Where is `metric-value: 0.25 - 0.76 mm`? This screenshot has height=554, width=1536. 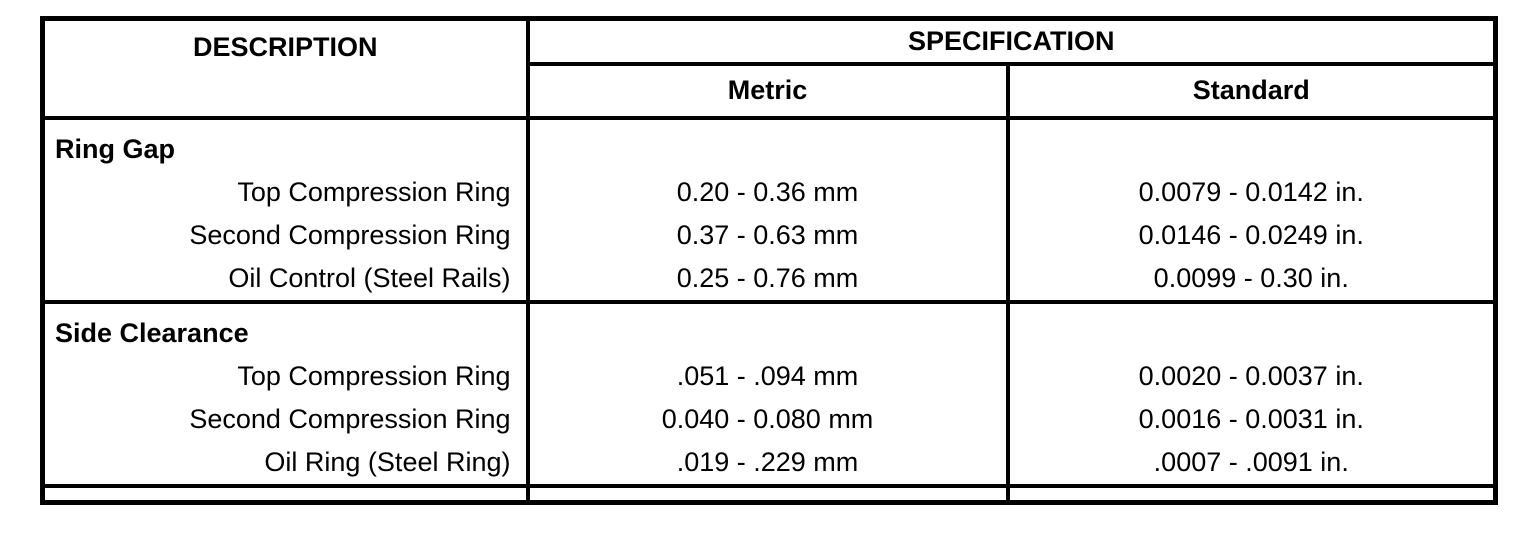 metric-value: 0.25 - 0.76 mm is located at coordinates (767, 277).